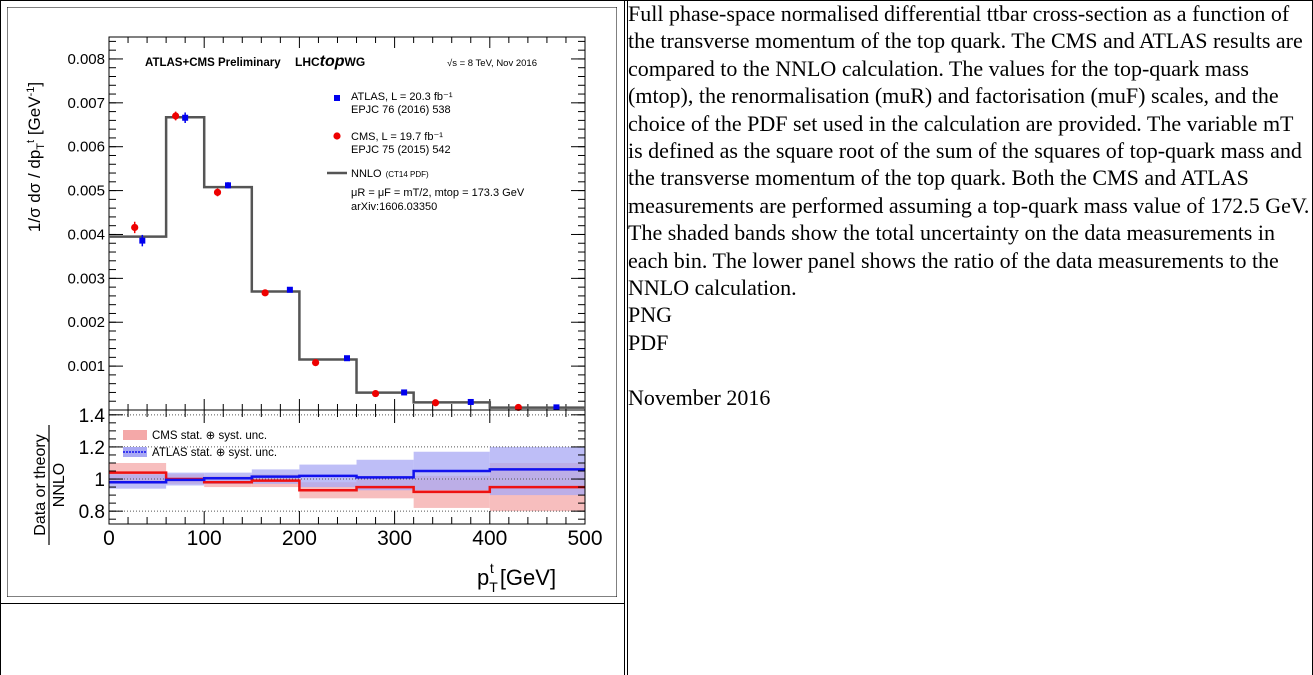 The height and width of the screenshot is (675, 1313). Describe the element at coordinates (516, 577) in the screenshot. I see `x-axis-title: pTt [GeV]` at that location.